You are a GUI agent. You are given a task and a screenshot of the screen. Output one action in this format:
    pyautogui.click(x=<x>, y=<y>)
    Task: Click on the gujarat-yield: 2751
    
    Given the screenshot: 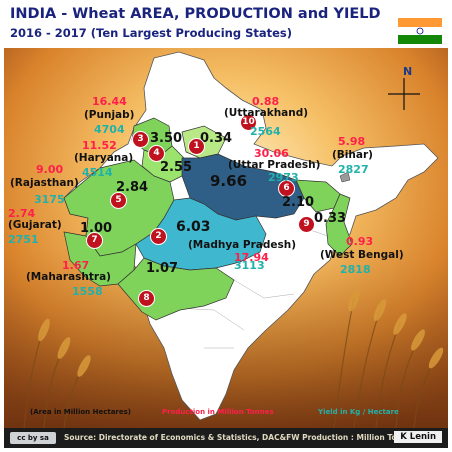 What is the action you would take?
    pyautogui.click(x=23, y=239)
    